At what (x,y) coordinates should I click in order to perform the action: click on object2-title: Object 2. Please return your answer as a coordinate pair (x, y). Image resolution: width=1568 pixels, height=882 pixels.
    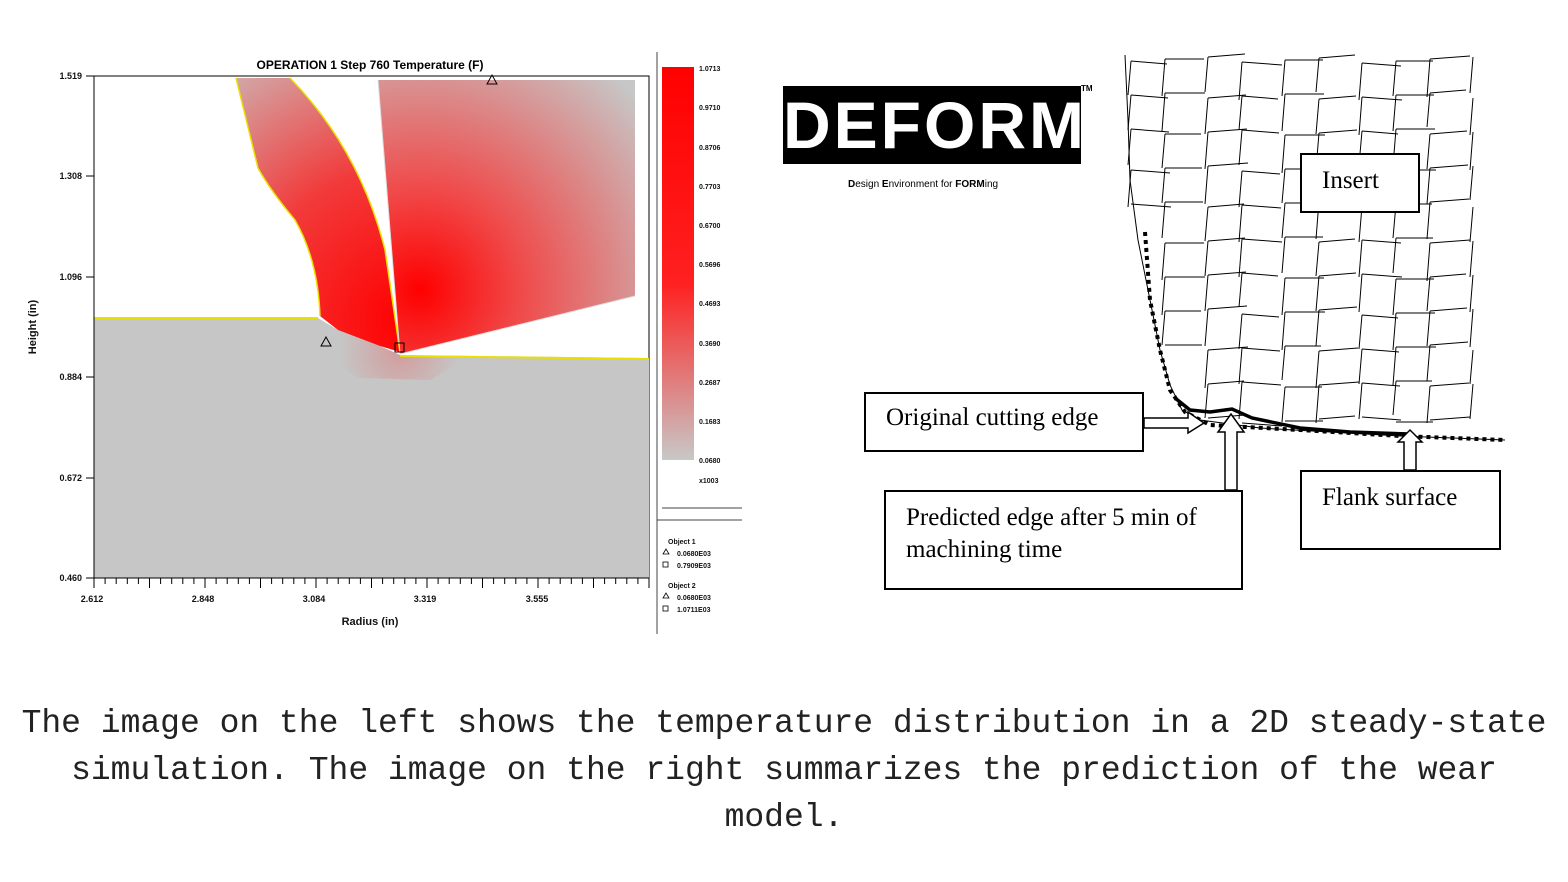
    Looking at the image, I should click on (682, 586).